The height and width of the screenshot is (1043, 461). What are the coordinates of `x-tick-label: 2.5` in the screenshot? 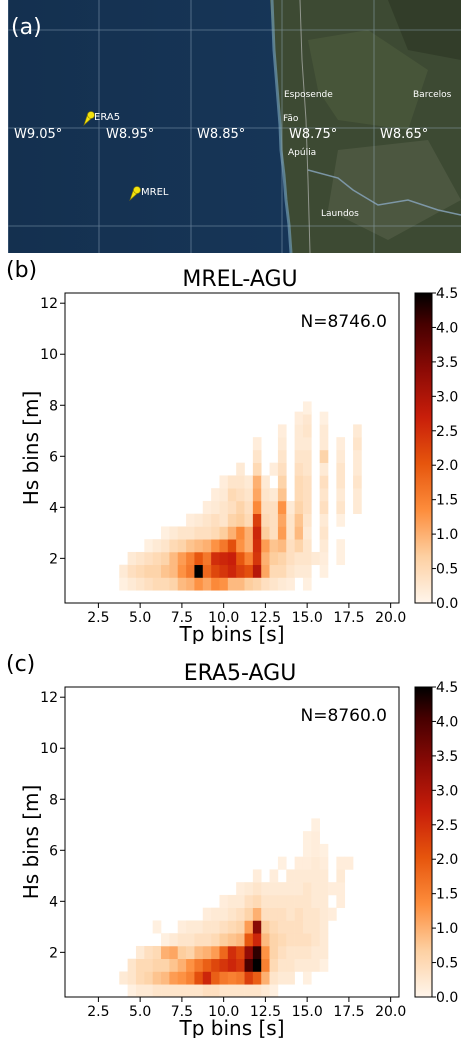 It's located at (98, 618).